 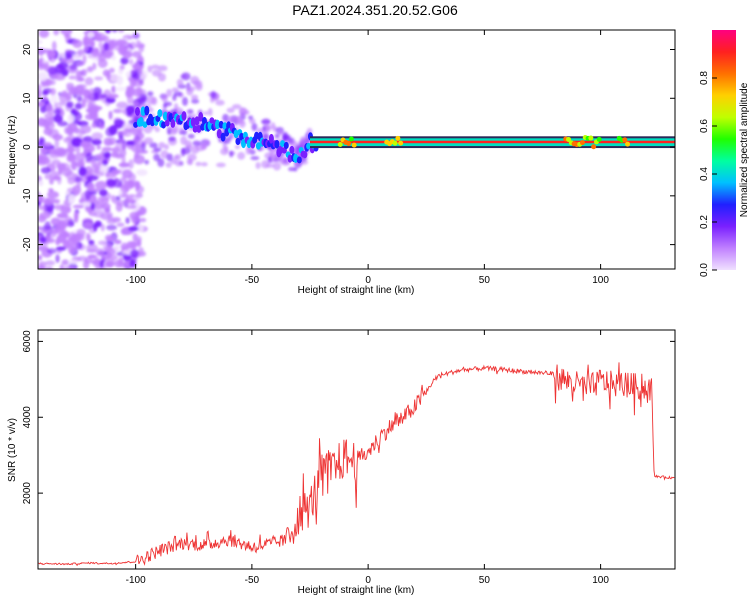 I want to click on spectrogram-y-tick-label: -20, so click(x=27, y=244).